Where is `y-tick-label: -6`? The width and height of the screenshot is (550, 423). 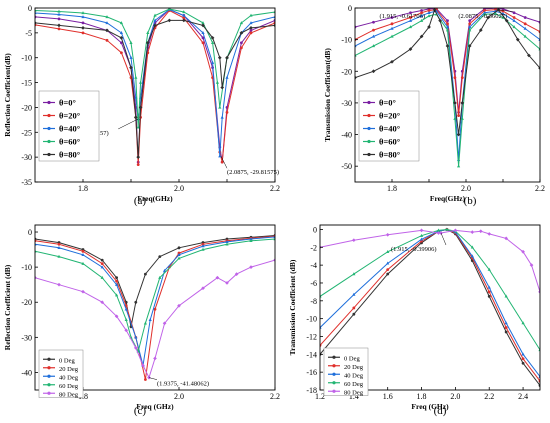 y-tick-label: -6 is located at coordinates (313, 283).